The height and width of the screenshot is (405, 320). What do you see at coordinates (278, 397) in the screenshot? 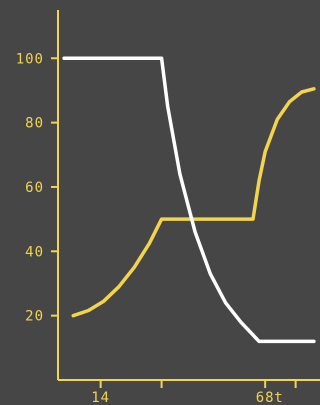
I see `x-axis-label: t` at bounding box center [278, 397].